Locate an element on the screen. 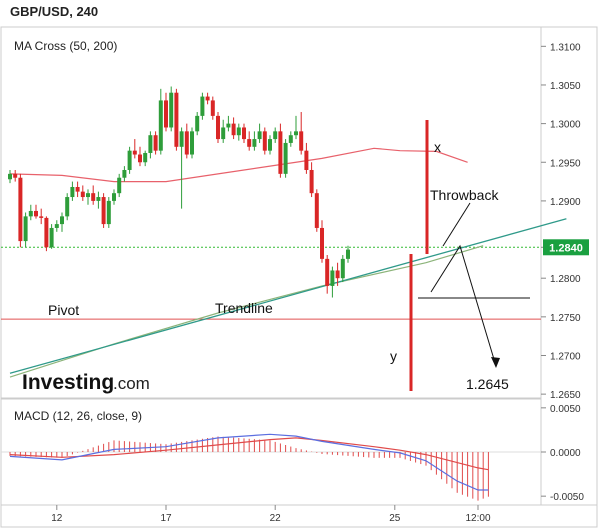 This screenshot has width=599, height=529. macd-line is located at coordinates (249, 462).